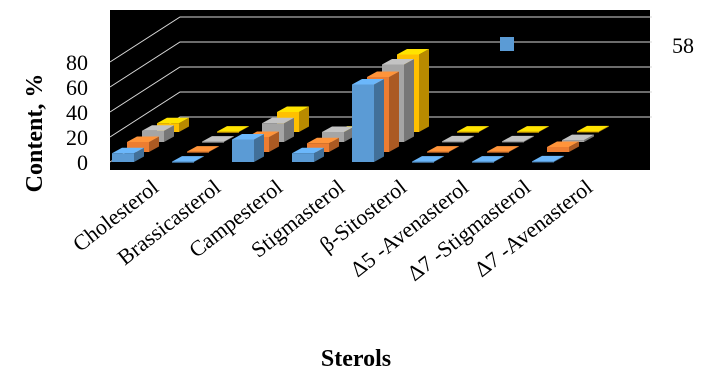 The width and height of the screenshot is (707, 372). Describe the element at coordinates (77, 62) in the screenshot. I see `y-tick-label: 80` at that location.